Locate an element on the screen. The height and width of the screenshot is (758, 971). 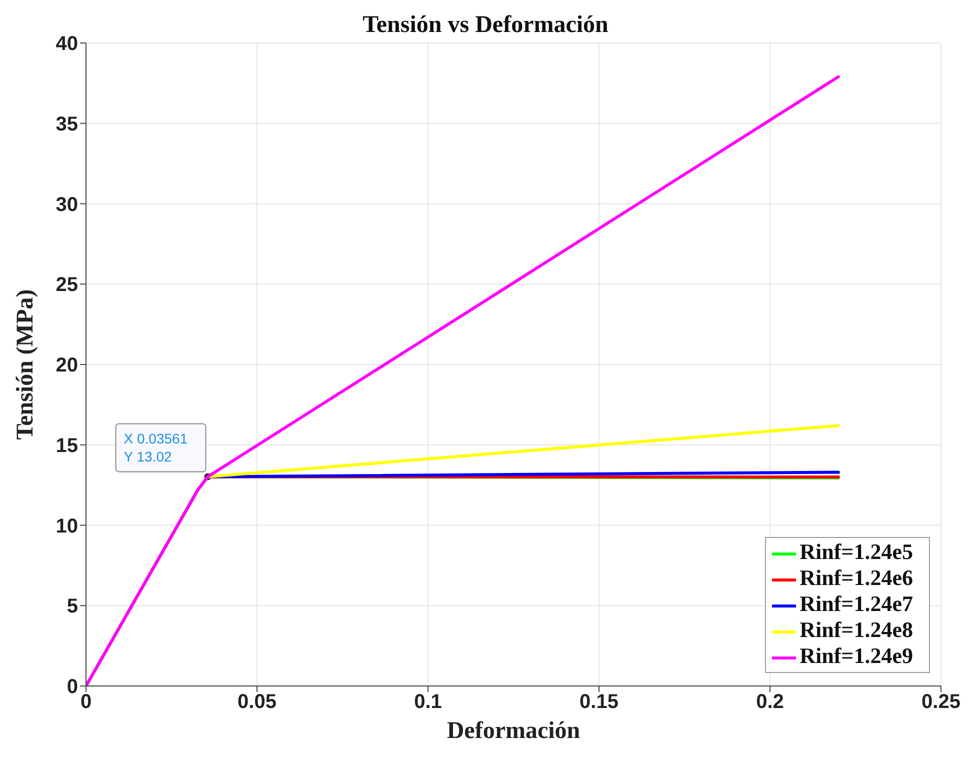
chart-title: Tensión vs Deformación is located at coordinates (485, 25).